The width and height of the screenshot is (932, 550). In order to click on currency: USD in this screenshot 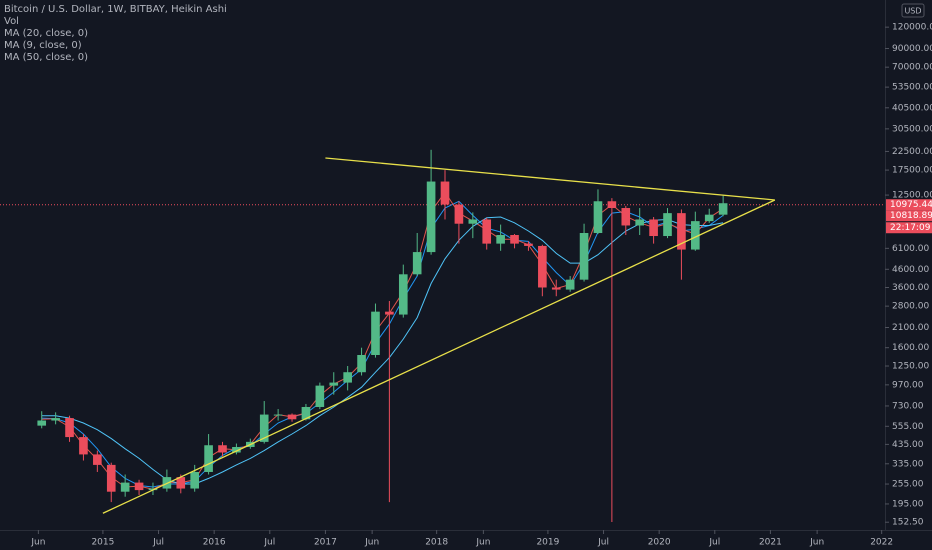, I will do `click(912, 11)`.